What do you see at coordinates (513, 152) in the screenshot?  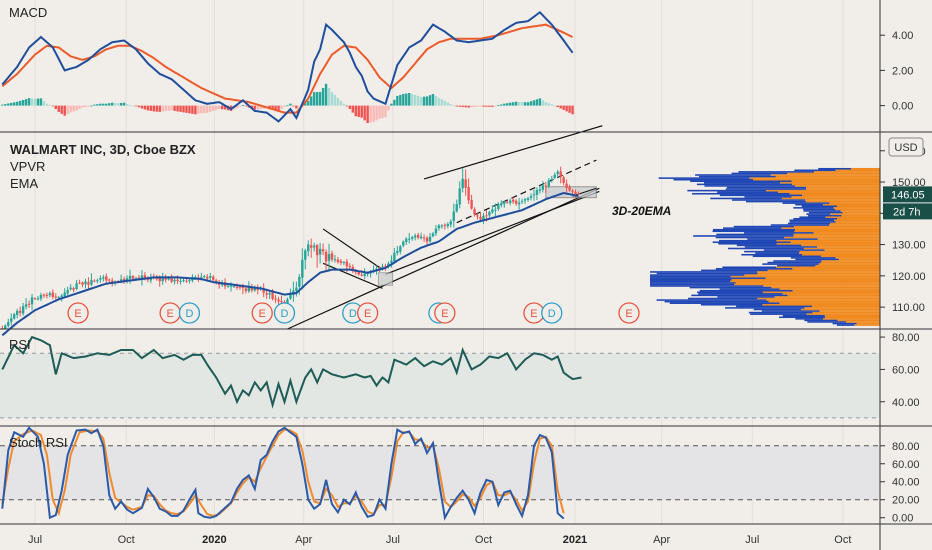 I see `trendline-channel-top` at bounding box center [513, 152].